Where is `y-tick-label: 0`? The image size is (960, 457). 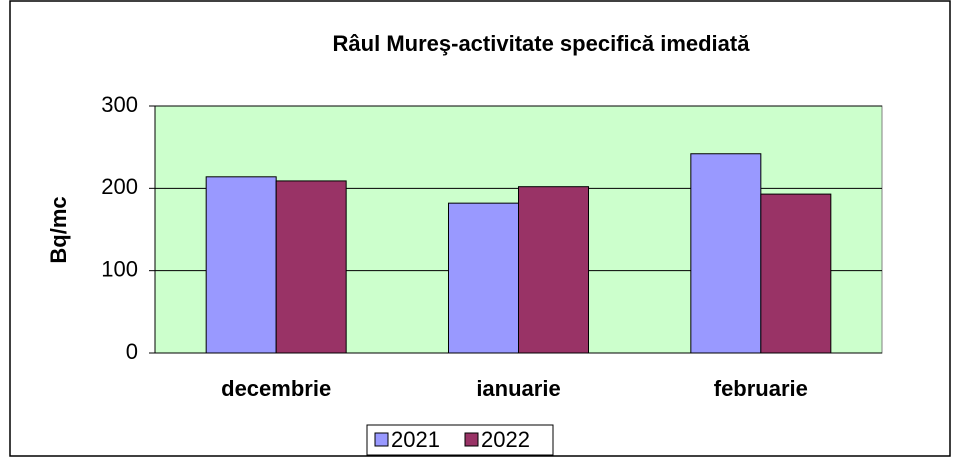
y-tick-label: 0 is located at coordinates (132, 351).